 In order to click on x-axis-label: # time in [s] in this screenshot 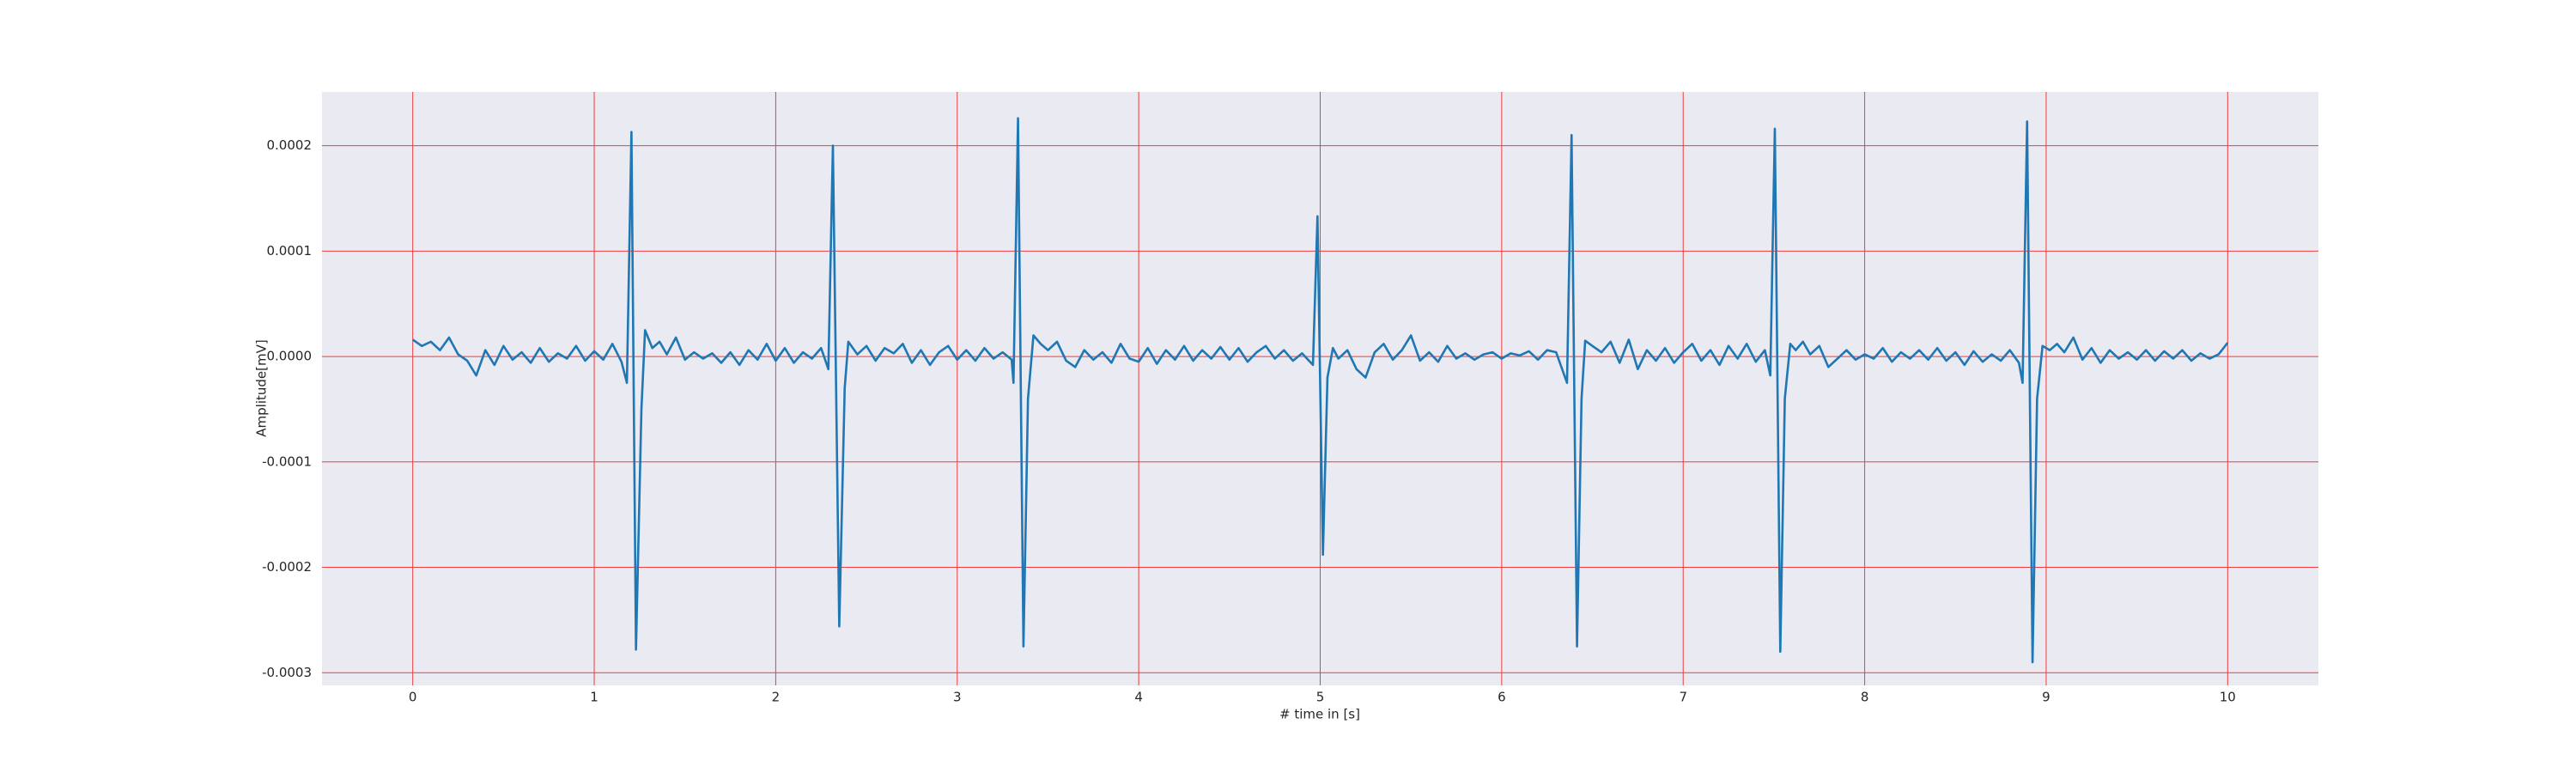, I will do `click(1319, 714)`.